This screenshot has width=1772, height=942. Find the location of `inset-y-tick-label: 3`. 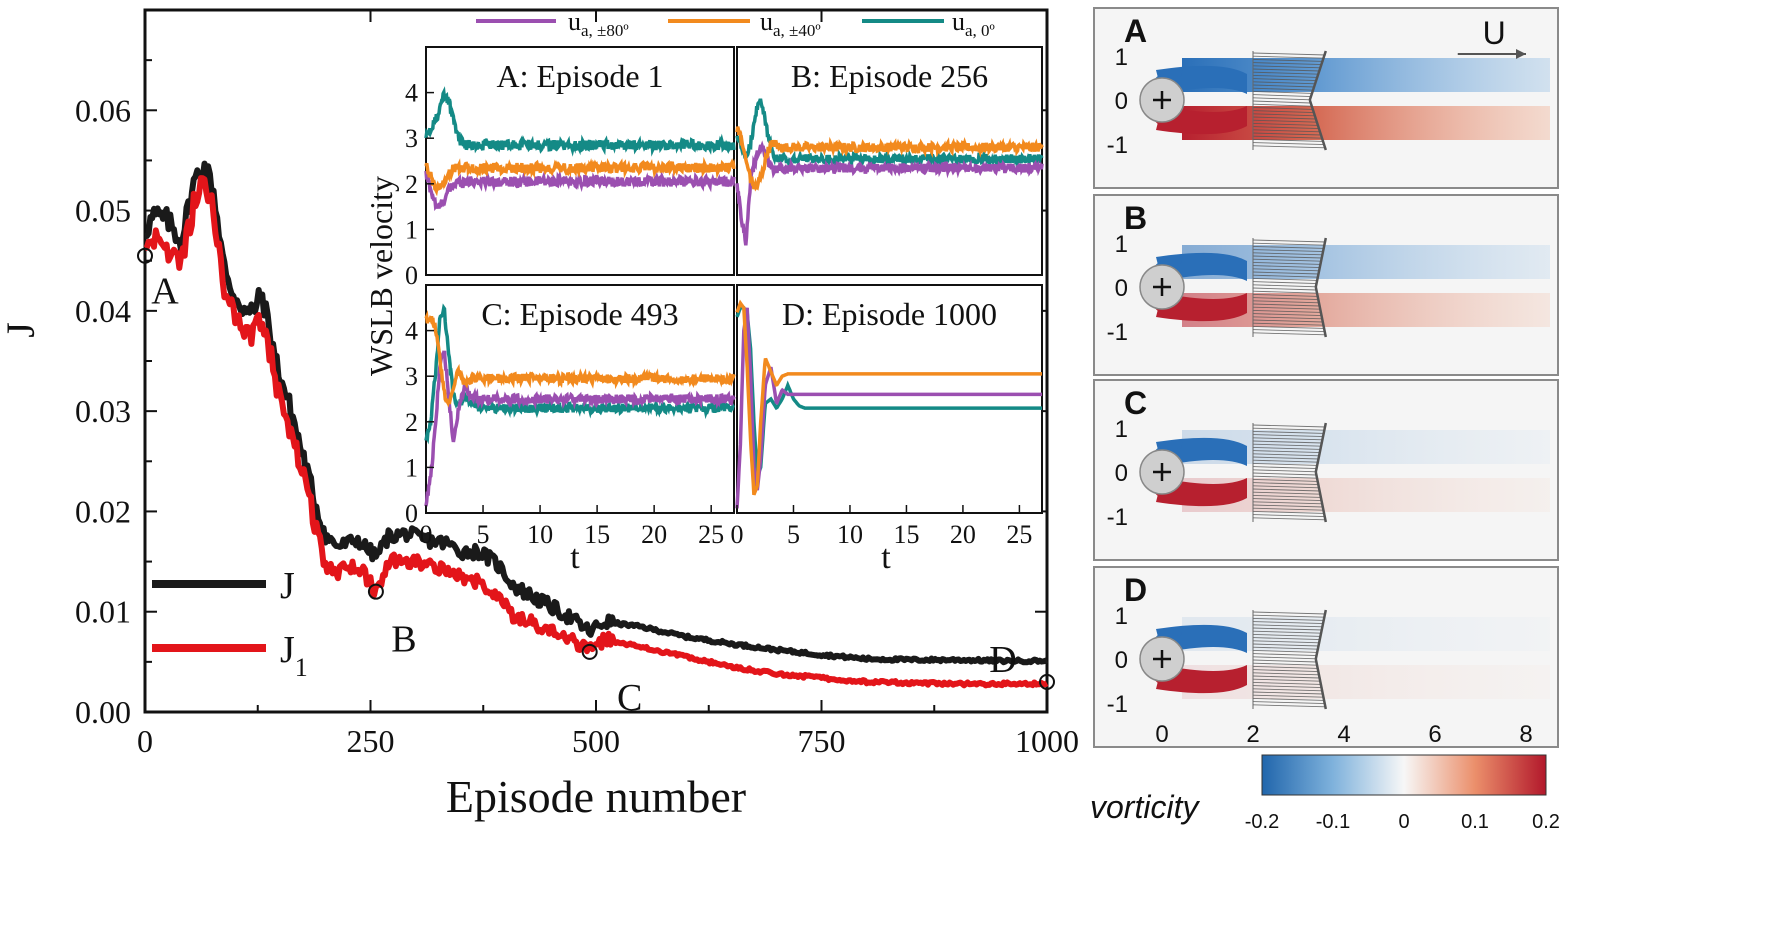

inset-y-tick-label: 3 is located at coordinates (411, 376).